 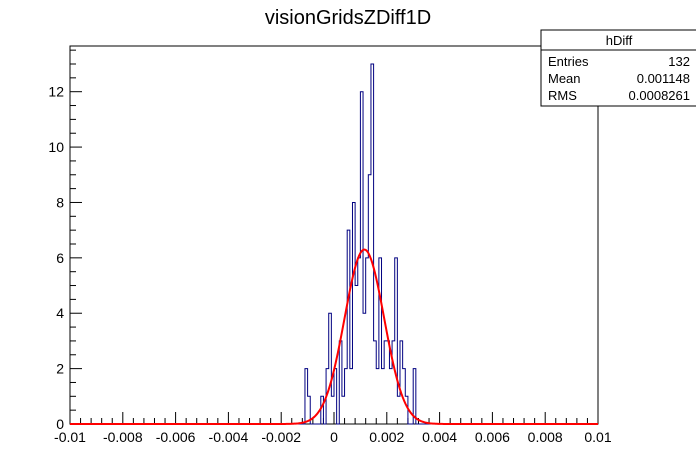 What do you see at coordinates (562, 95) in the screenshot?
I see `stats-rms-label: RMS` at bounding box center [562, 95].